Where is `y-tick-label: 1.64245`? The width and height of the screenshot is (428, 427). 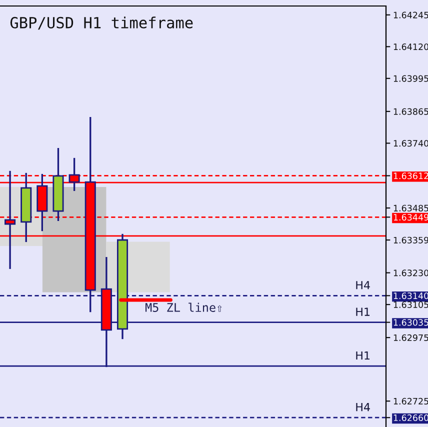
y-tick-label: 1.64245 is located at coordinates (411, 15).